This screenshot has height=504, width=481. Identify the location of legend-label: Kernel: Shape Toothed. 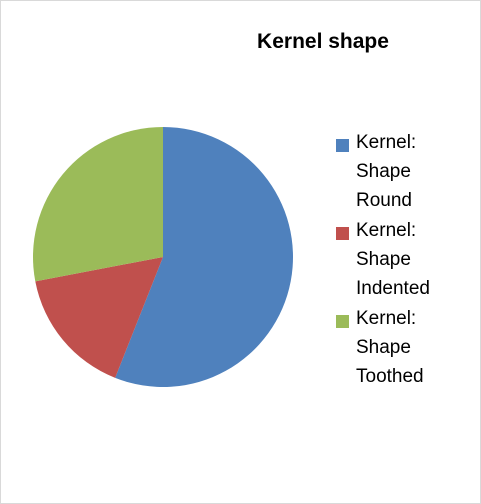
(390, 347).